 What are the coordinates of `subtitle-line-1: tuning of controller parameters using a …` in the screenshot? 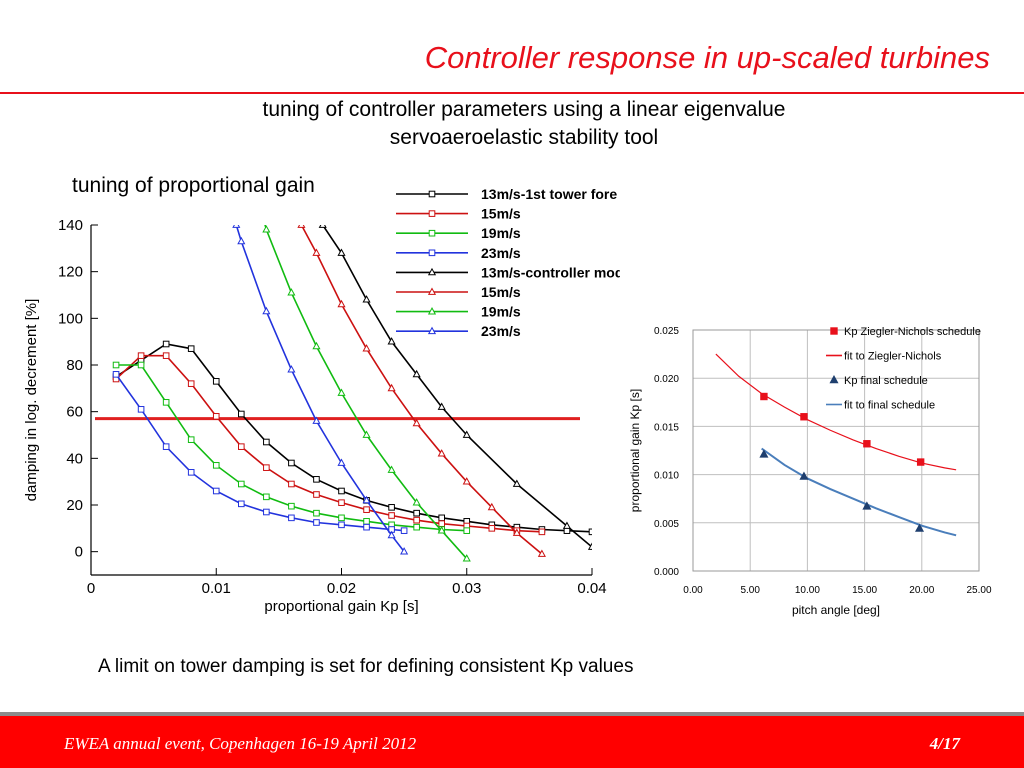 It's located at (524, 109).